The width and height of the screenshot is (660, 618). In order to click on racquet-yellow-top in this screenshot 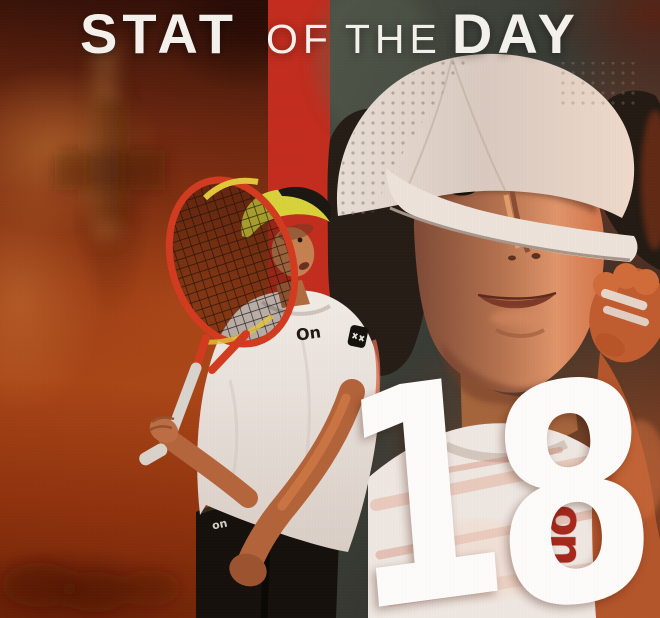, I will do `click(230, 189)`.